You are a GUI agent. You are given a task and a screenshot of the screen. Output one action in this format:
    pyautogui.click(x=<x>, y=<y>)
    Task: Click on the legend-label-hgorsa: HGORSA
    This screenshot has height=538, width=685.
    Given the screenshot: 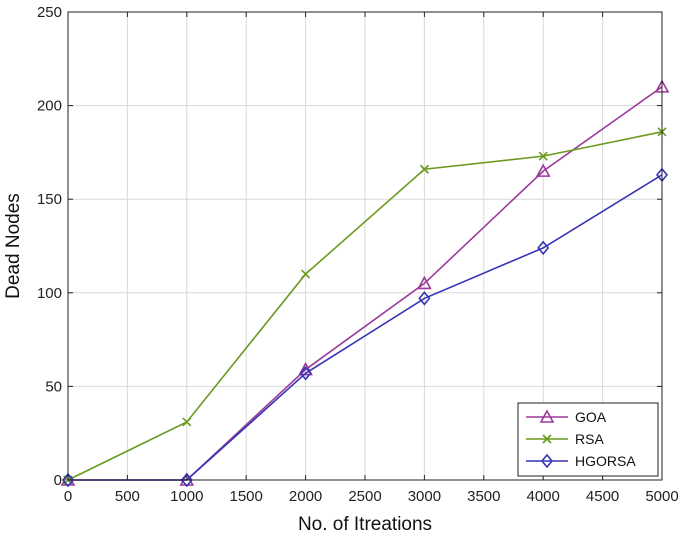 What is the action you would take?
    pyautogui.click(x=605, y=461)
    